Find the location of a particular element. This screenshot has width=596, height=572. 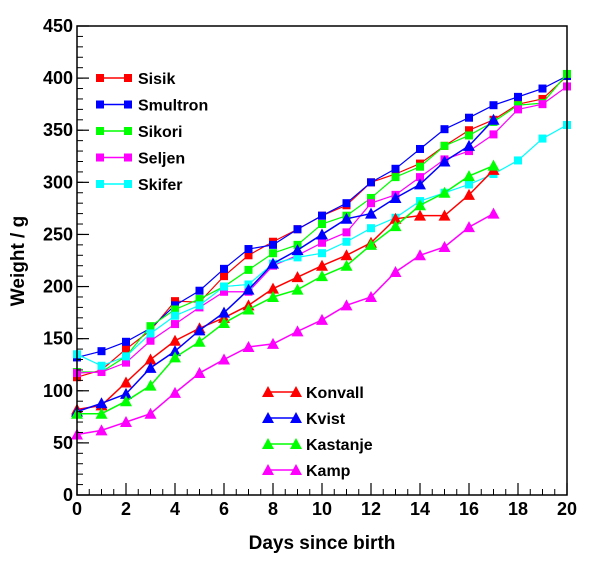

legend-item-sisik: Sisik is located at coordinates (135, 79).